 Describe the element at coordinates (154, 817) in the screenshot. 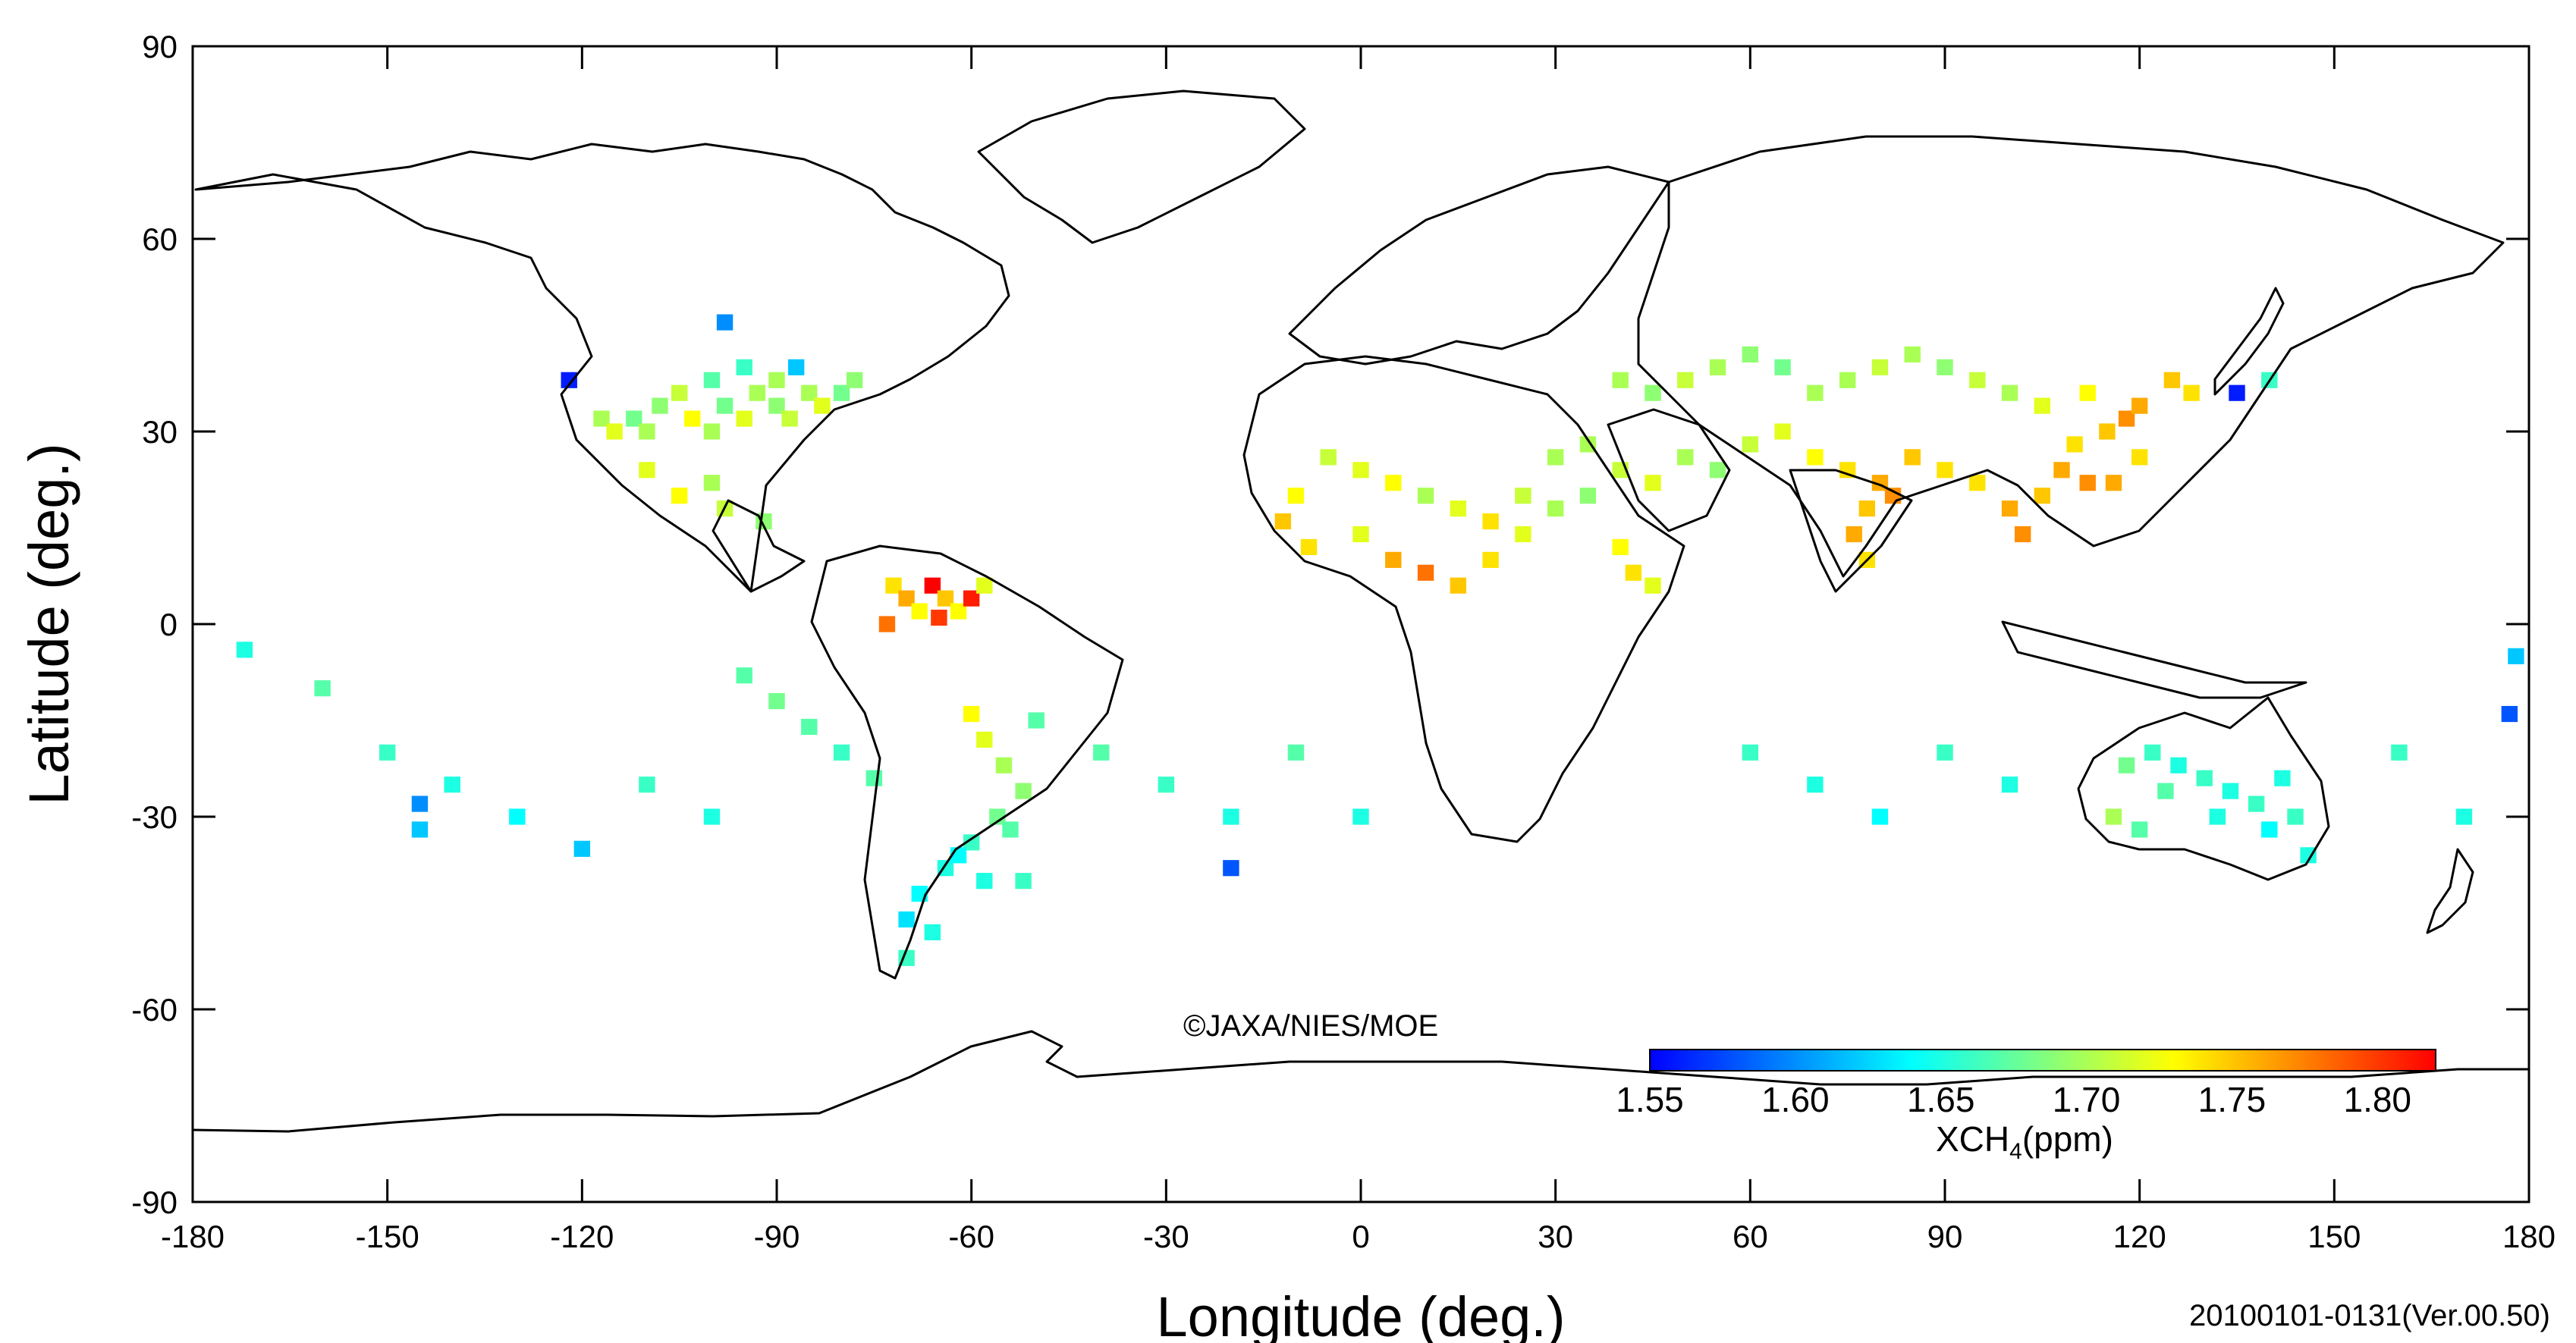

I see `y-tick-label: -30` at that location.